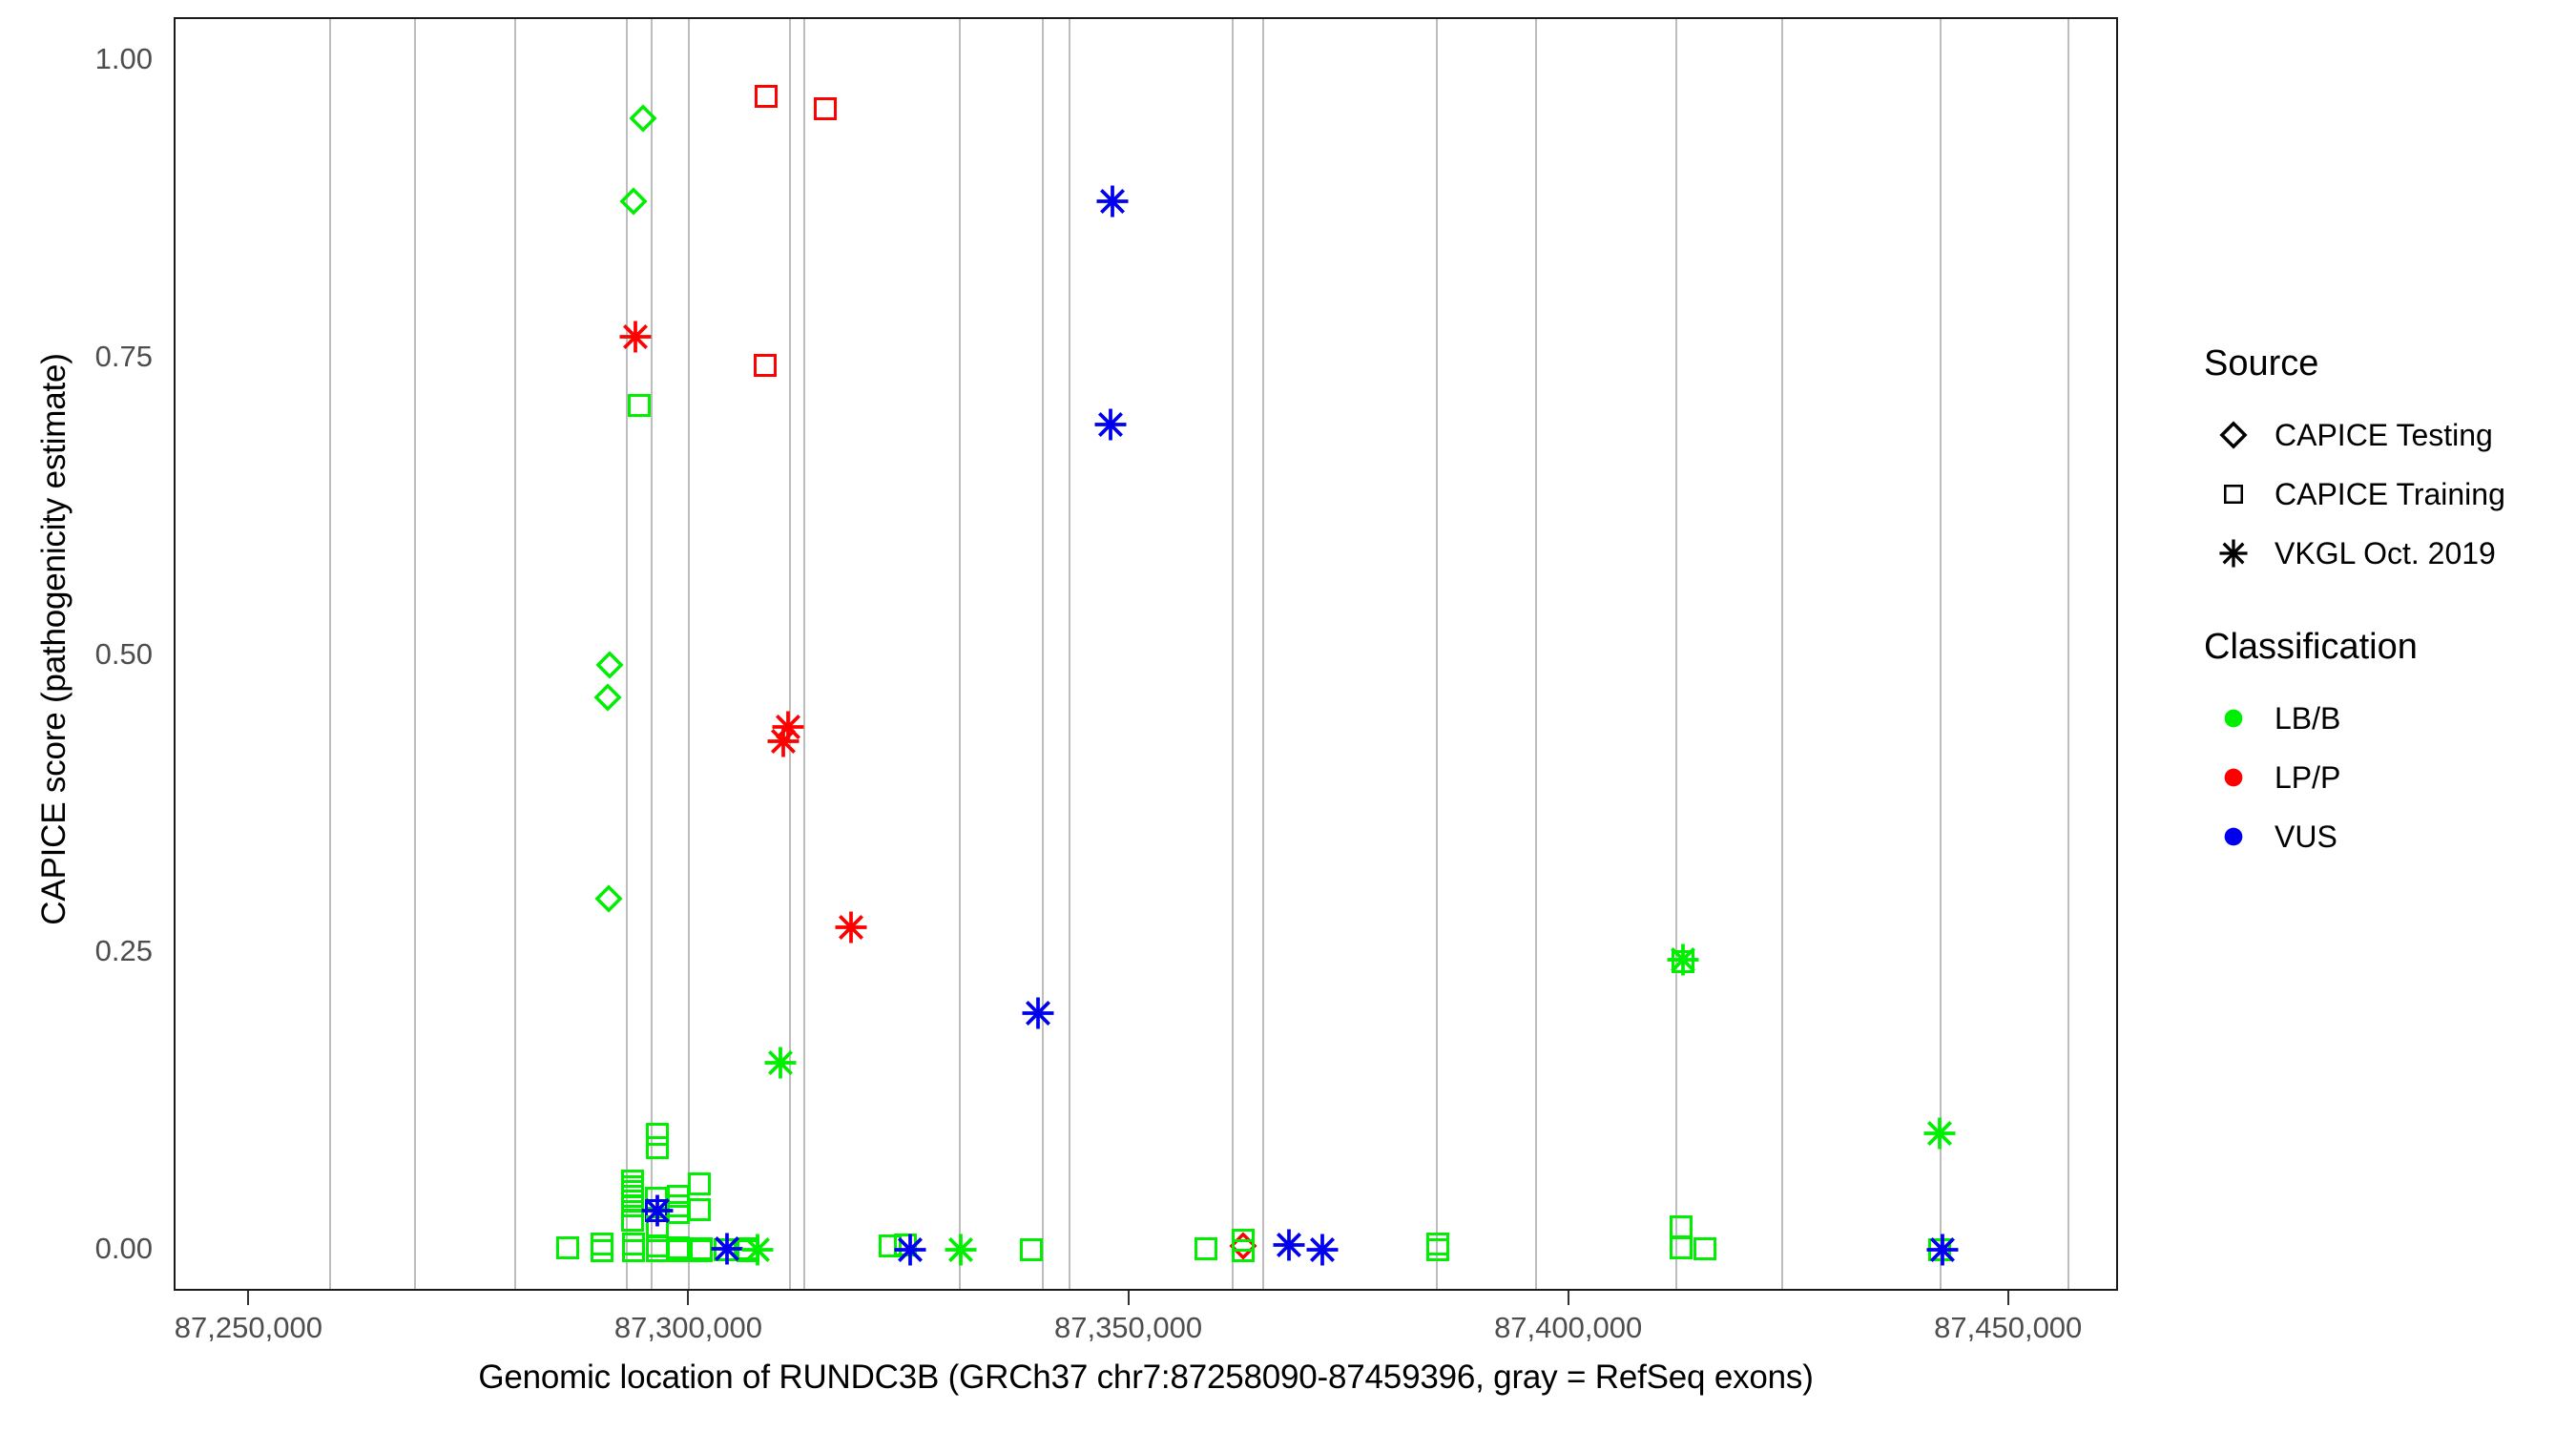  Describe the element at coordinates (1128, 1327) in the screenshot. I see `x-axis-tick-label: 87,350,000` at that location.